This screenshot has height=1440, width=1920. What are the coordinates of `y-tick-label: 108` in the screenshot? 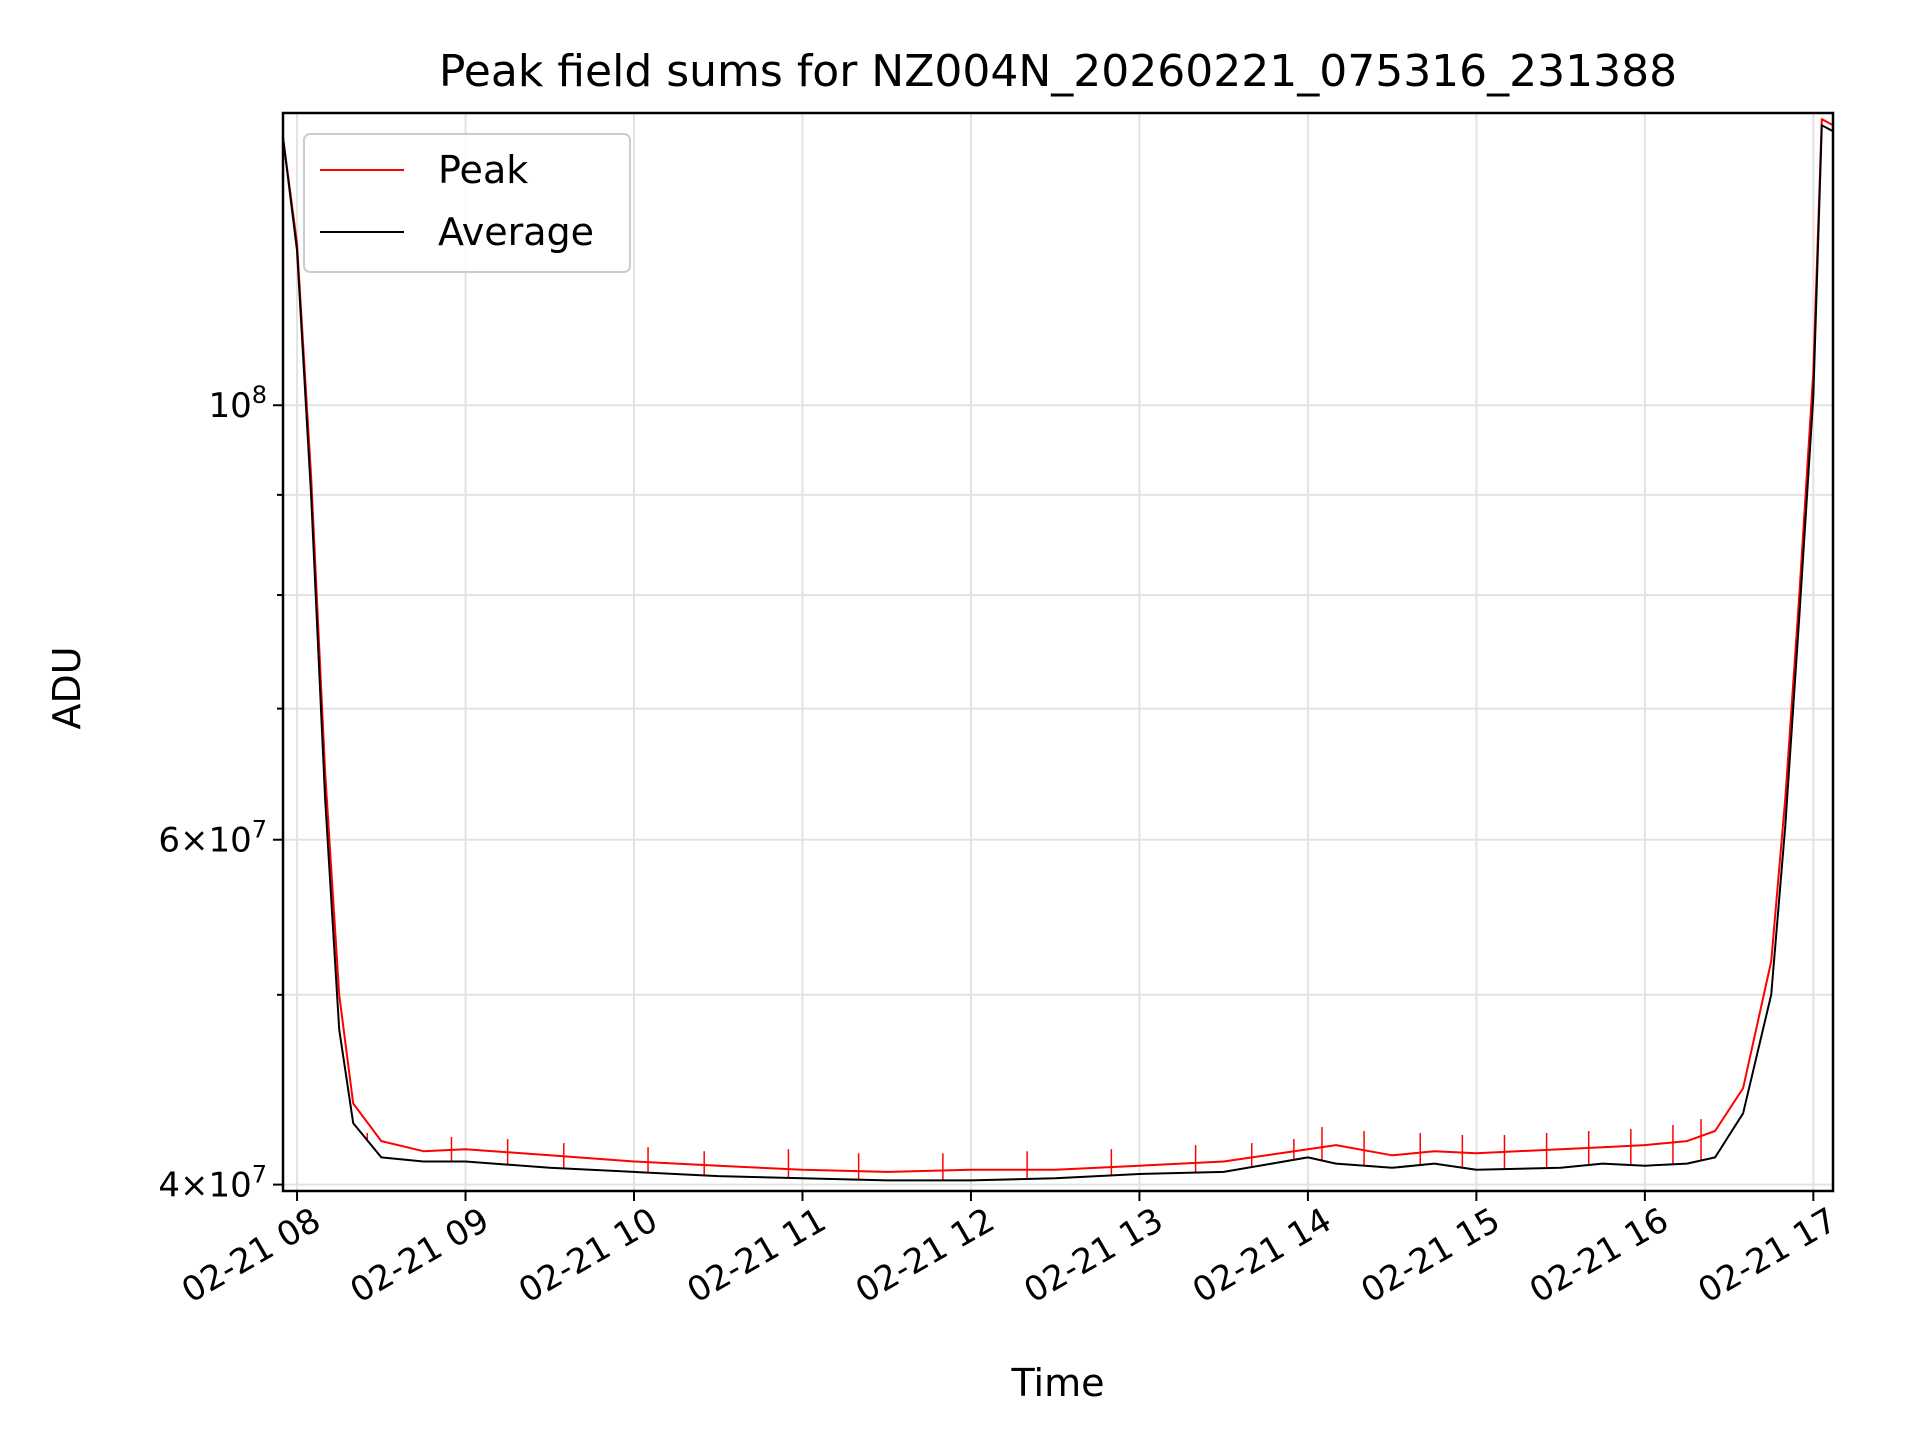 It's located at (237, 403).